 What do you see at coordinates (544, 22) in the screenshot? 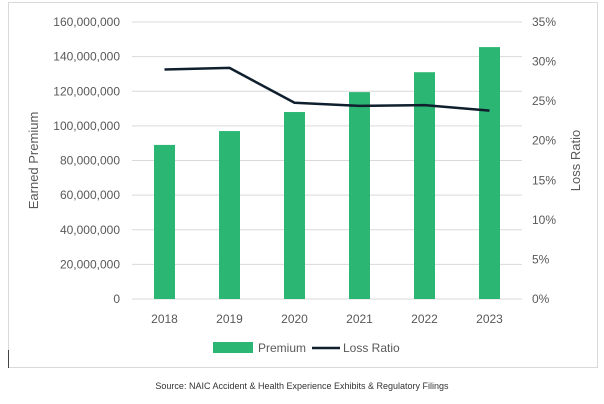
I see `y2-tick-label: 35%` at bounding box center [544, 22].